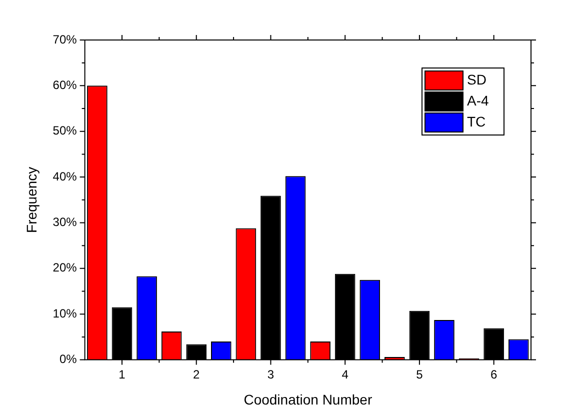 The width and height of the screenshot is (573, 417). What do you see at coordinates (345, 374) in the screenshot?
I see `x-tick-label: 4` at bounding box center [345, 374].